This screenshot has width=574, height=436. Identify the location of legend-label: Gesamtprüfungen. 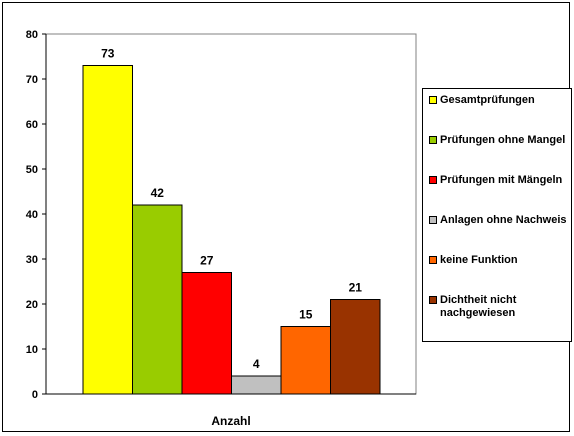
(487, 100).